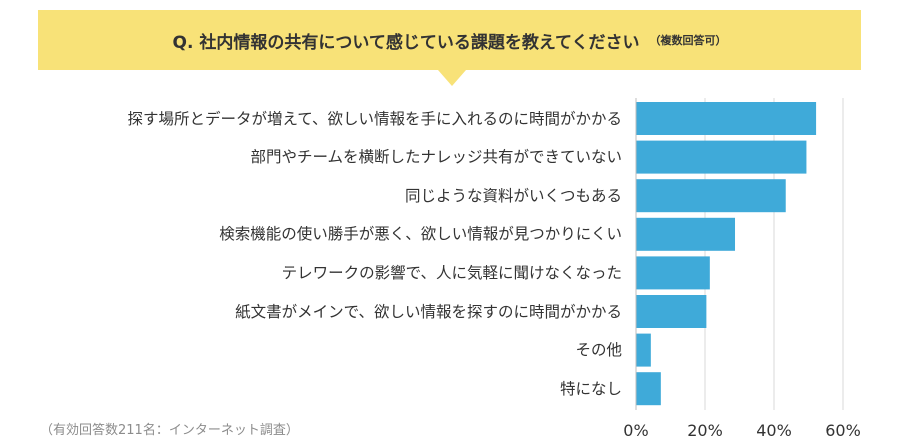 This screenshot has width=904, height=448. I want to click on category-label-0: 探す場所とデータが増えて、欲しい情報を手に入れるのに時間がかかる, so click(374, 118).